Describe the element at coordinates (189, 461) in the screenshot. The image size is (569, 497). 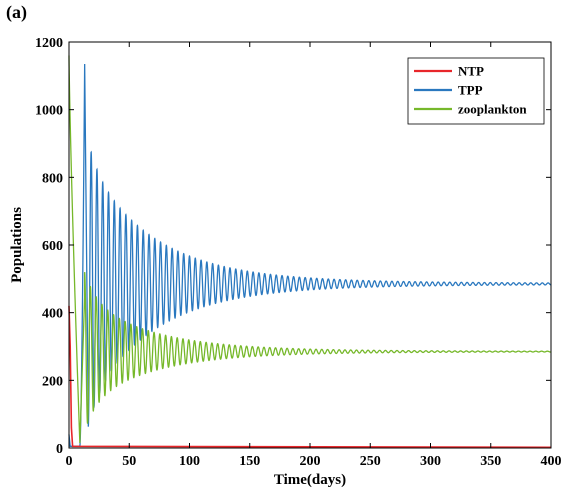
I see `x-tick-label: 100` at that location.